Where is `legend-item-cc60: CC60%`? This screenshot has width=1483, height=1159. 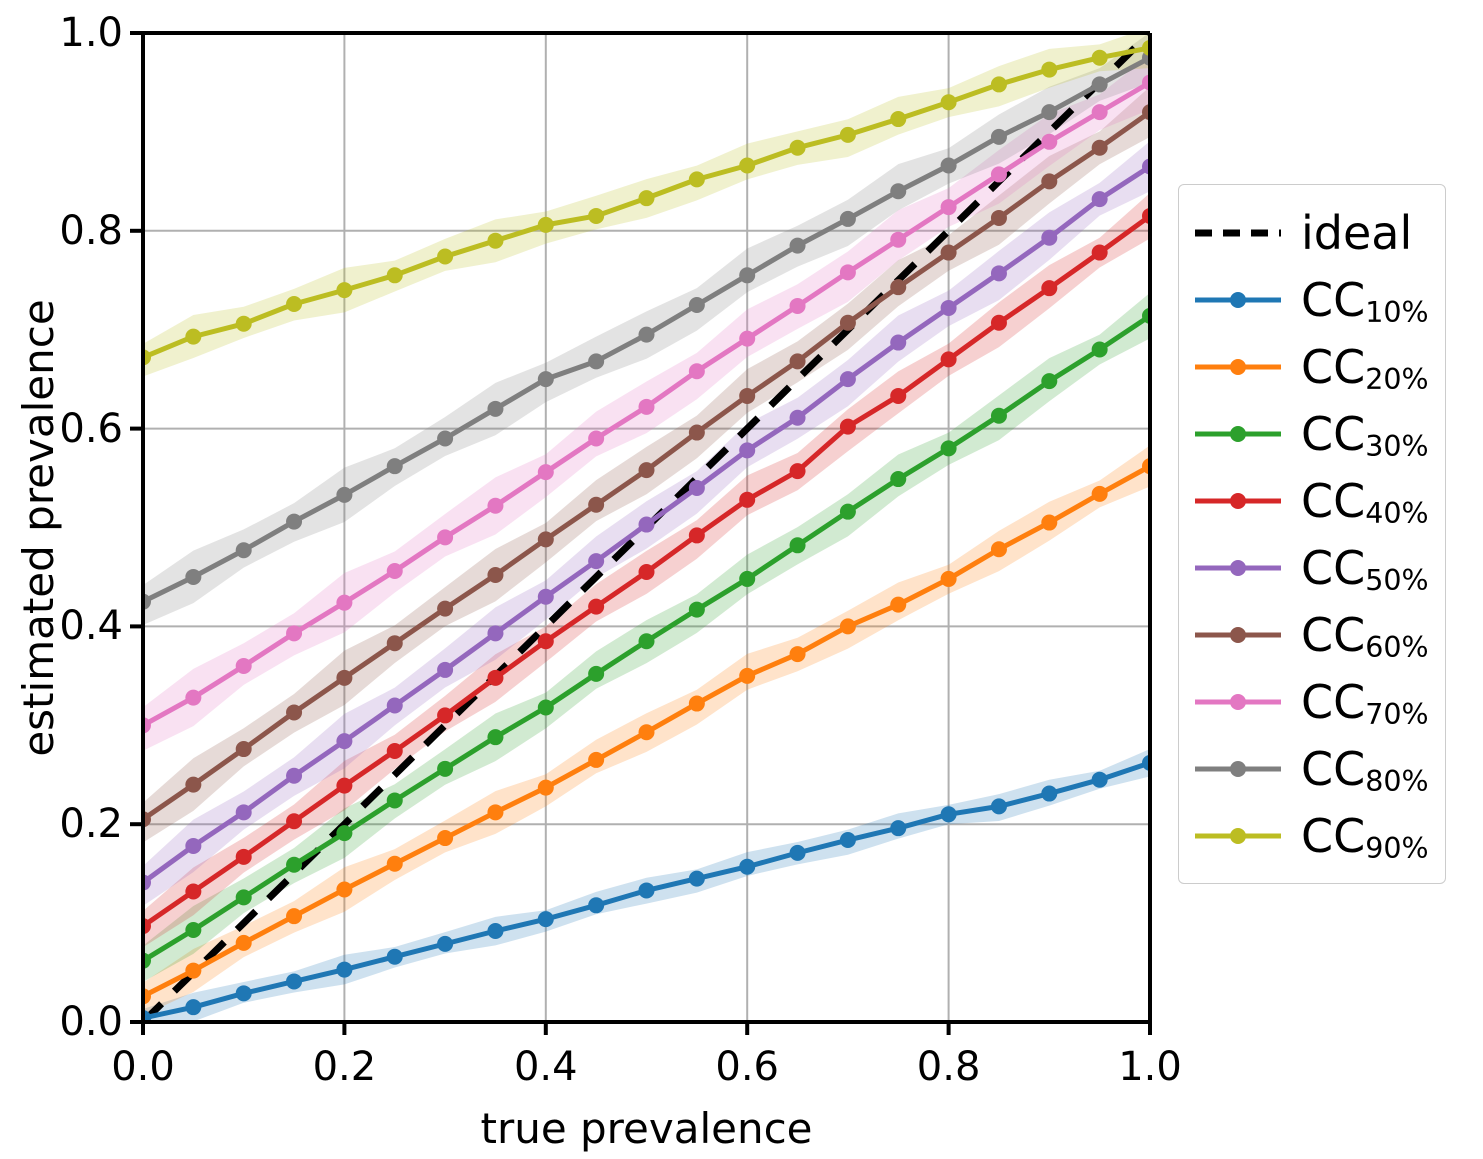 legend-item-cc60: CC60% is located at coordinates (1311, 634).